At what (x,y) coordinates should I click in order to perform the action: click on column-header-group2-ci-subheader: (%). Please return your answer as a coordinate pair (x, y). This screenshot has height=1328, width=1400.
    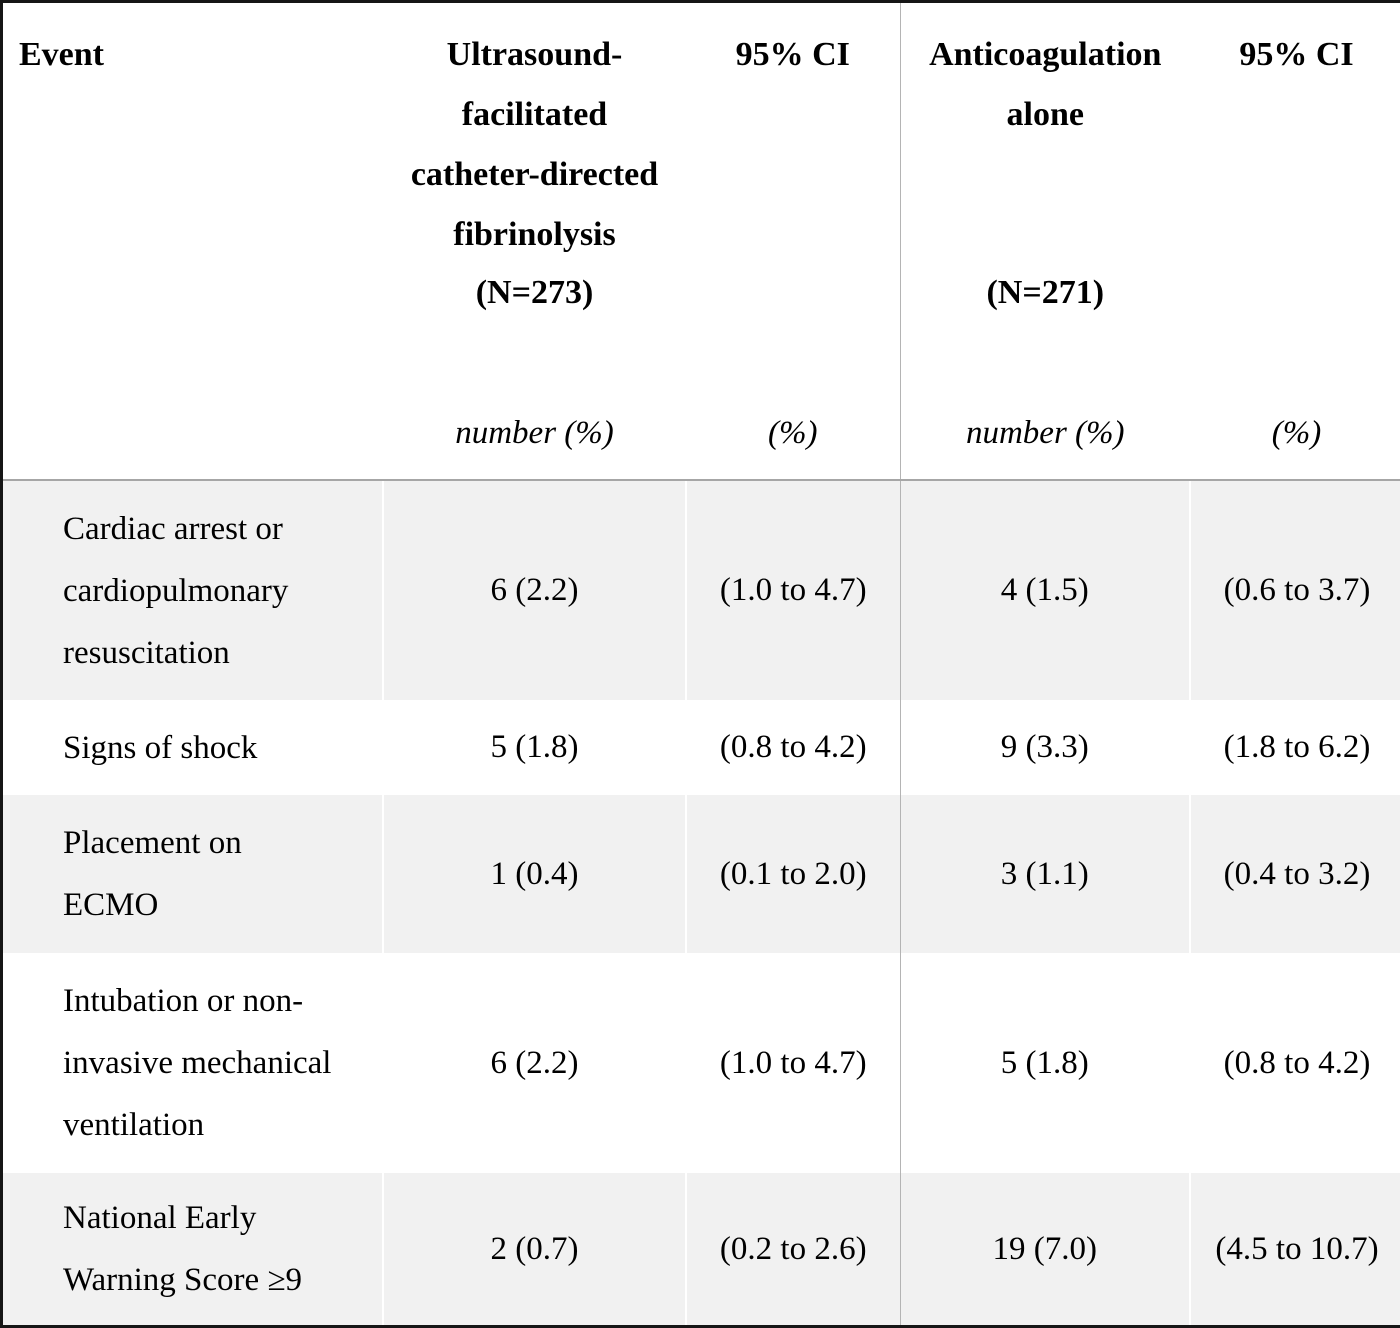
    Looking at the image, I should click on (1296, 433).